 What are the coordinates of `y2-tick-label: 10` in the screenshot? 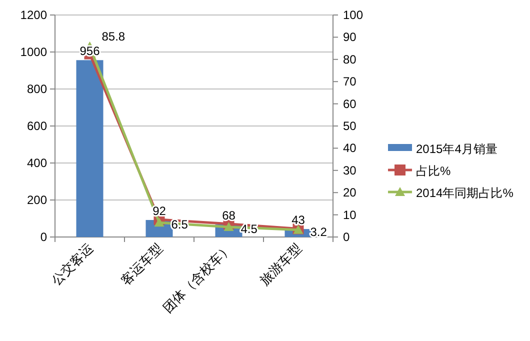 It's located at (350, 215).